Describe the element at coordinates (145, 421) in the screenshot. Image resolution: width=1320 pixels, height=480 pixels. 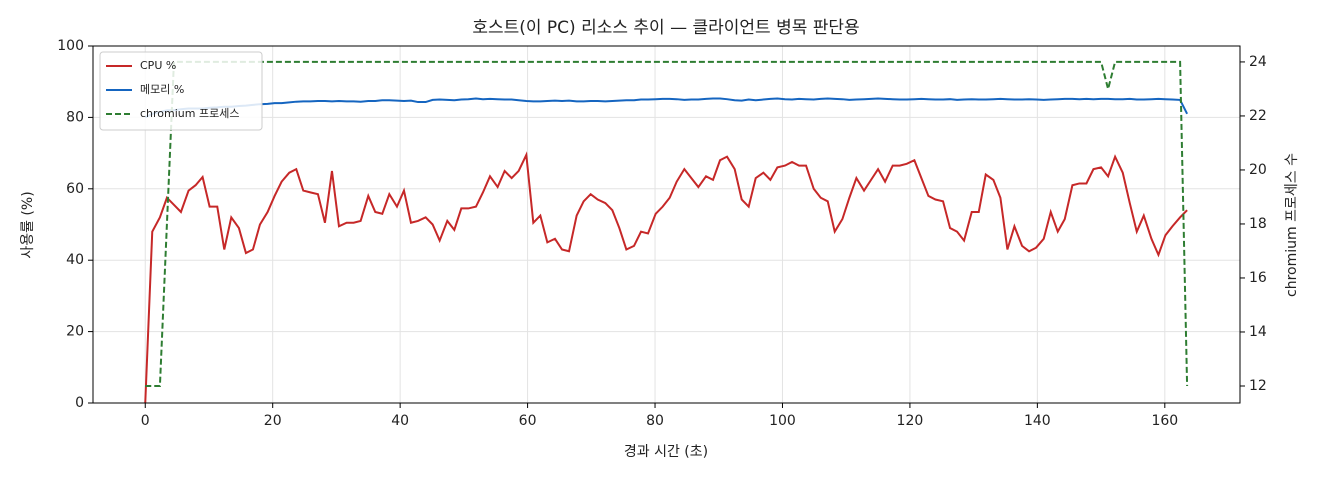
I see `x-tick-label: 0` at that location.